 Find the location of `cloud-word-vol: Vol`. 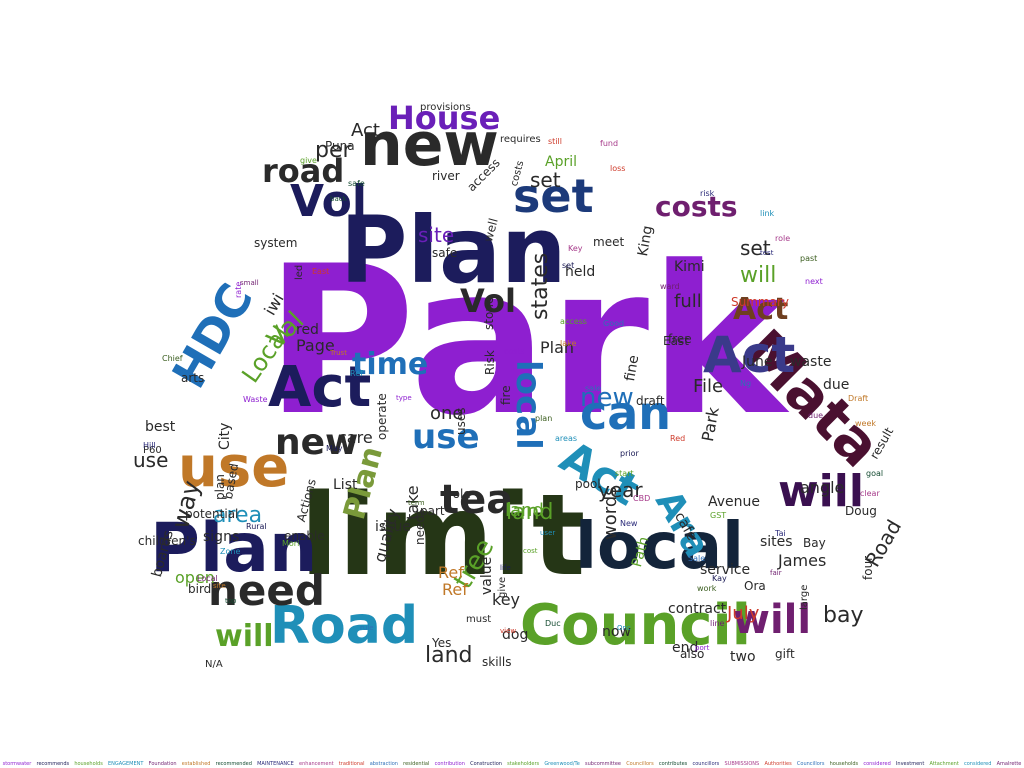

cloud-word-vol: Vol is located at coordinates (488, 301).